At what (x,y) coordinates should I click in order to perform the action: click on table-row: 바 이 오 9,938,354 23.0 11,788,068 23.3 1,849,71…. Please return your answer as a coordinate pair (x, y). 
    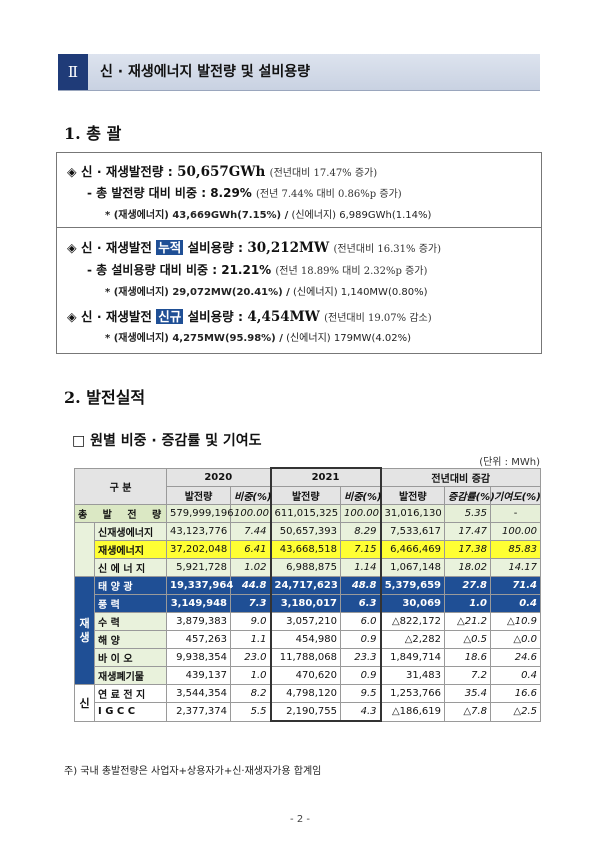
    Looking at the image, I should click on (308, 657).